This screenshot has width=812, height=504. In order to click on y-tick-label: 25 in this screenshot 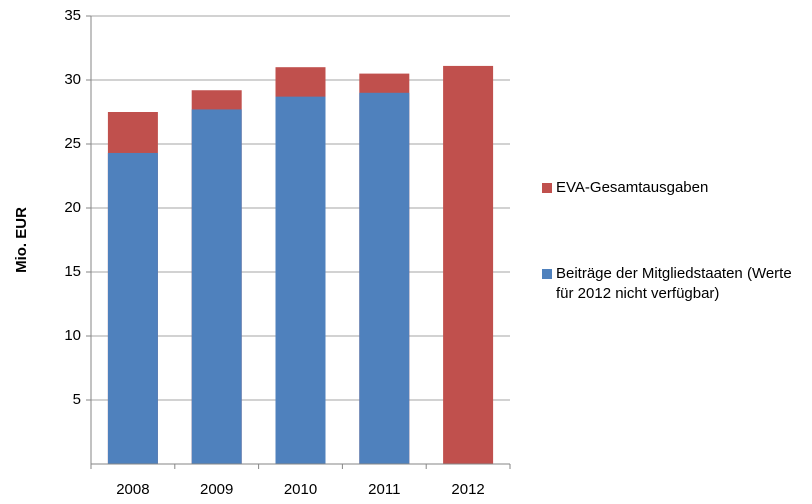, I will do `click(72, 143)`.